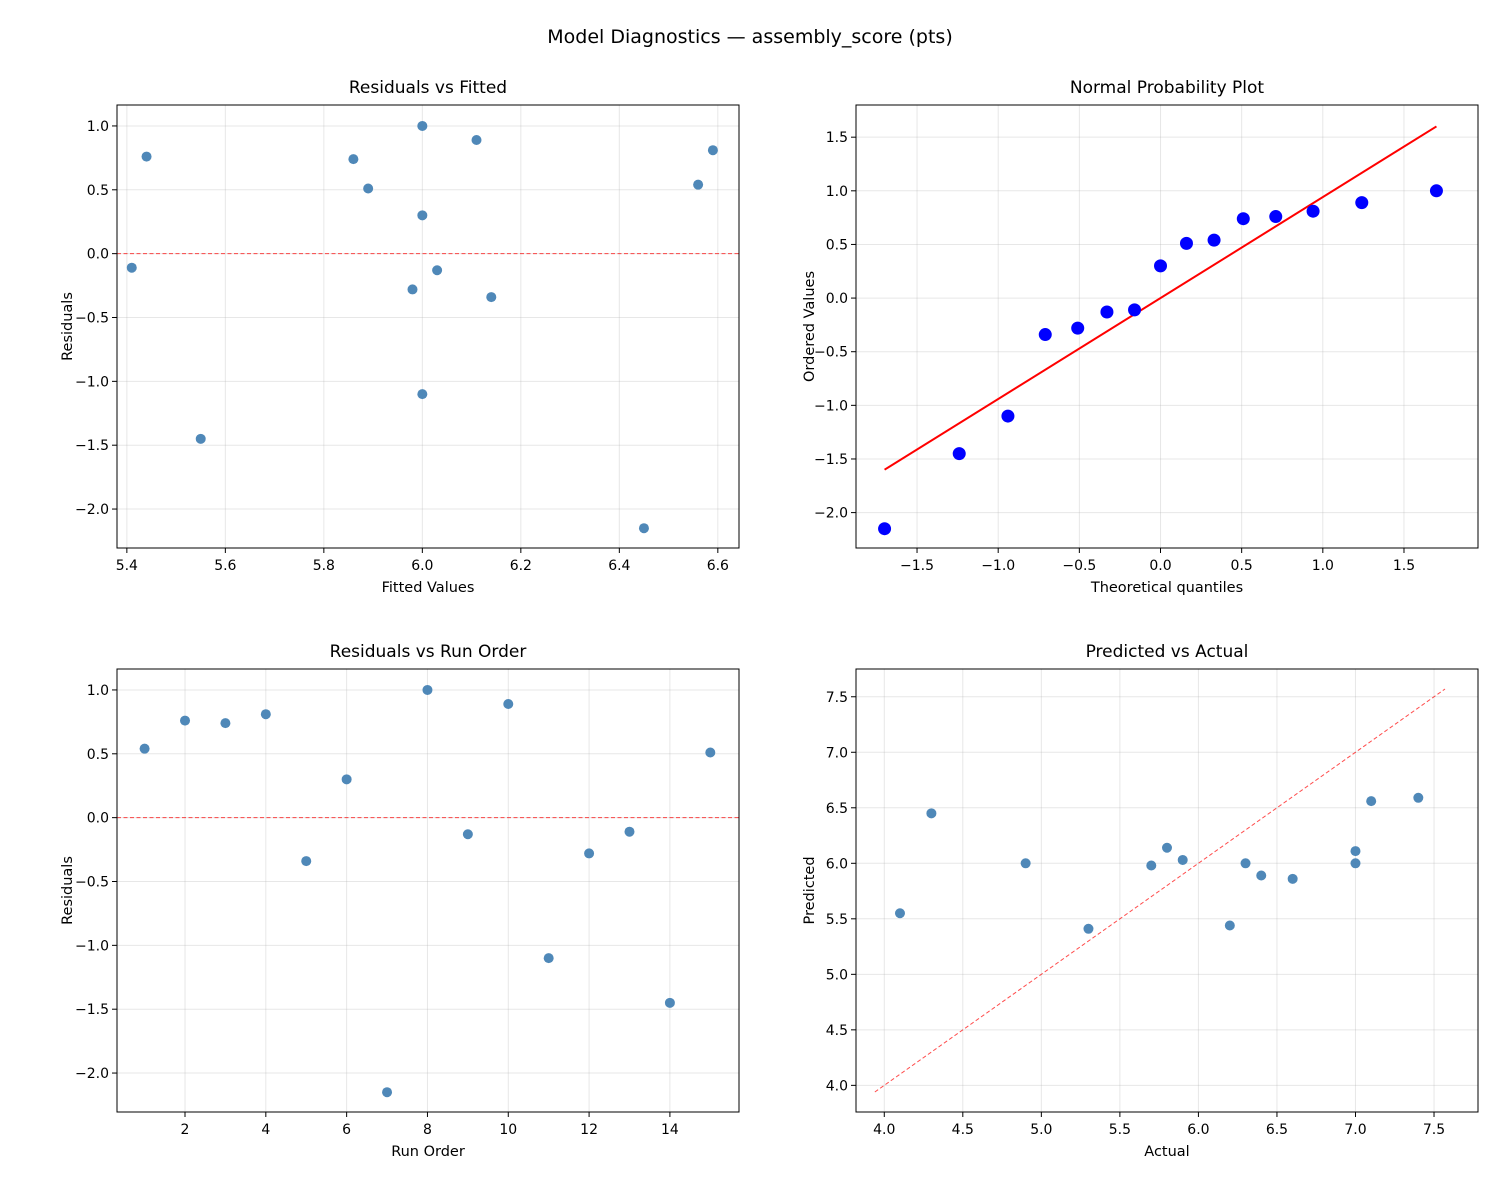  I want to click on y-tick-label: 5.0, so click(837, 975).